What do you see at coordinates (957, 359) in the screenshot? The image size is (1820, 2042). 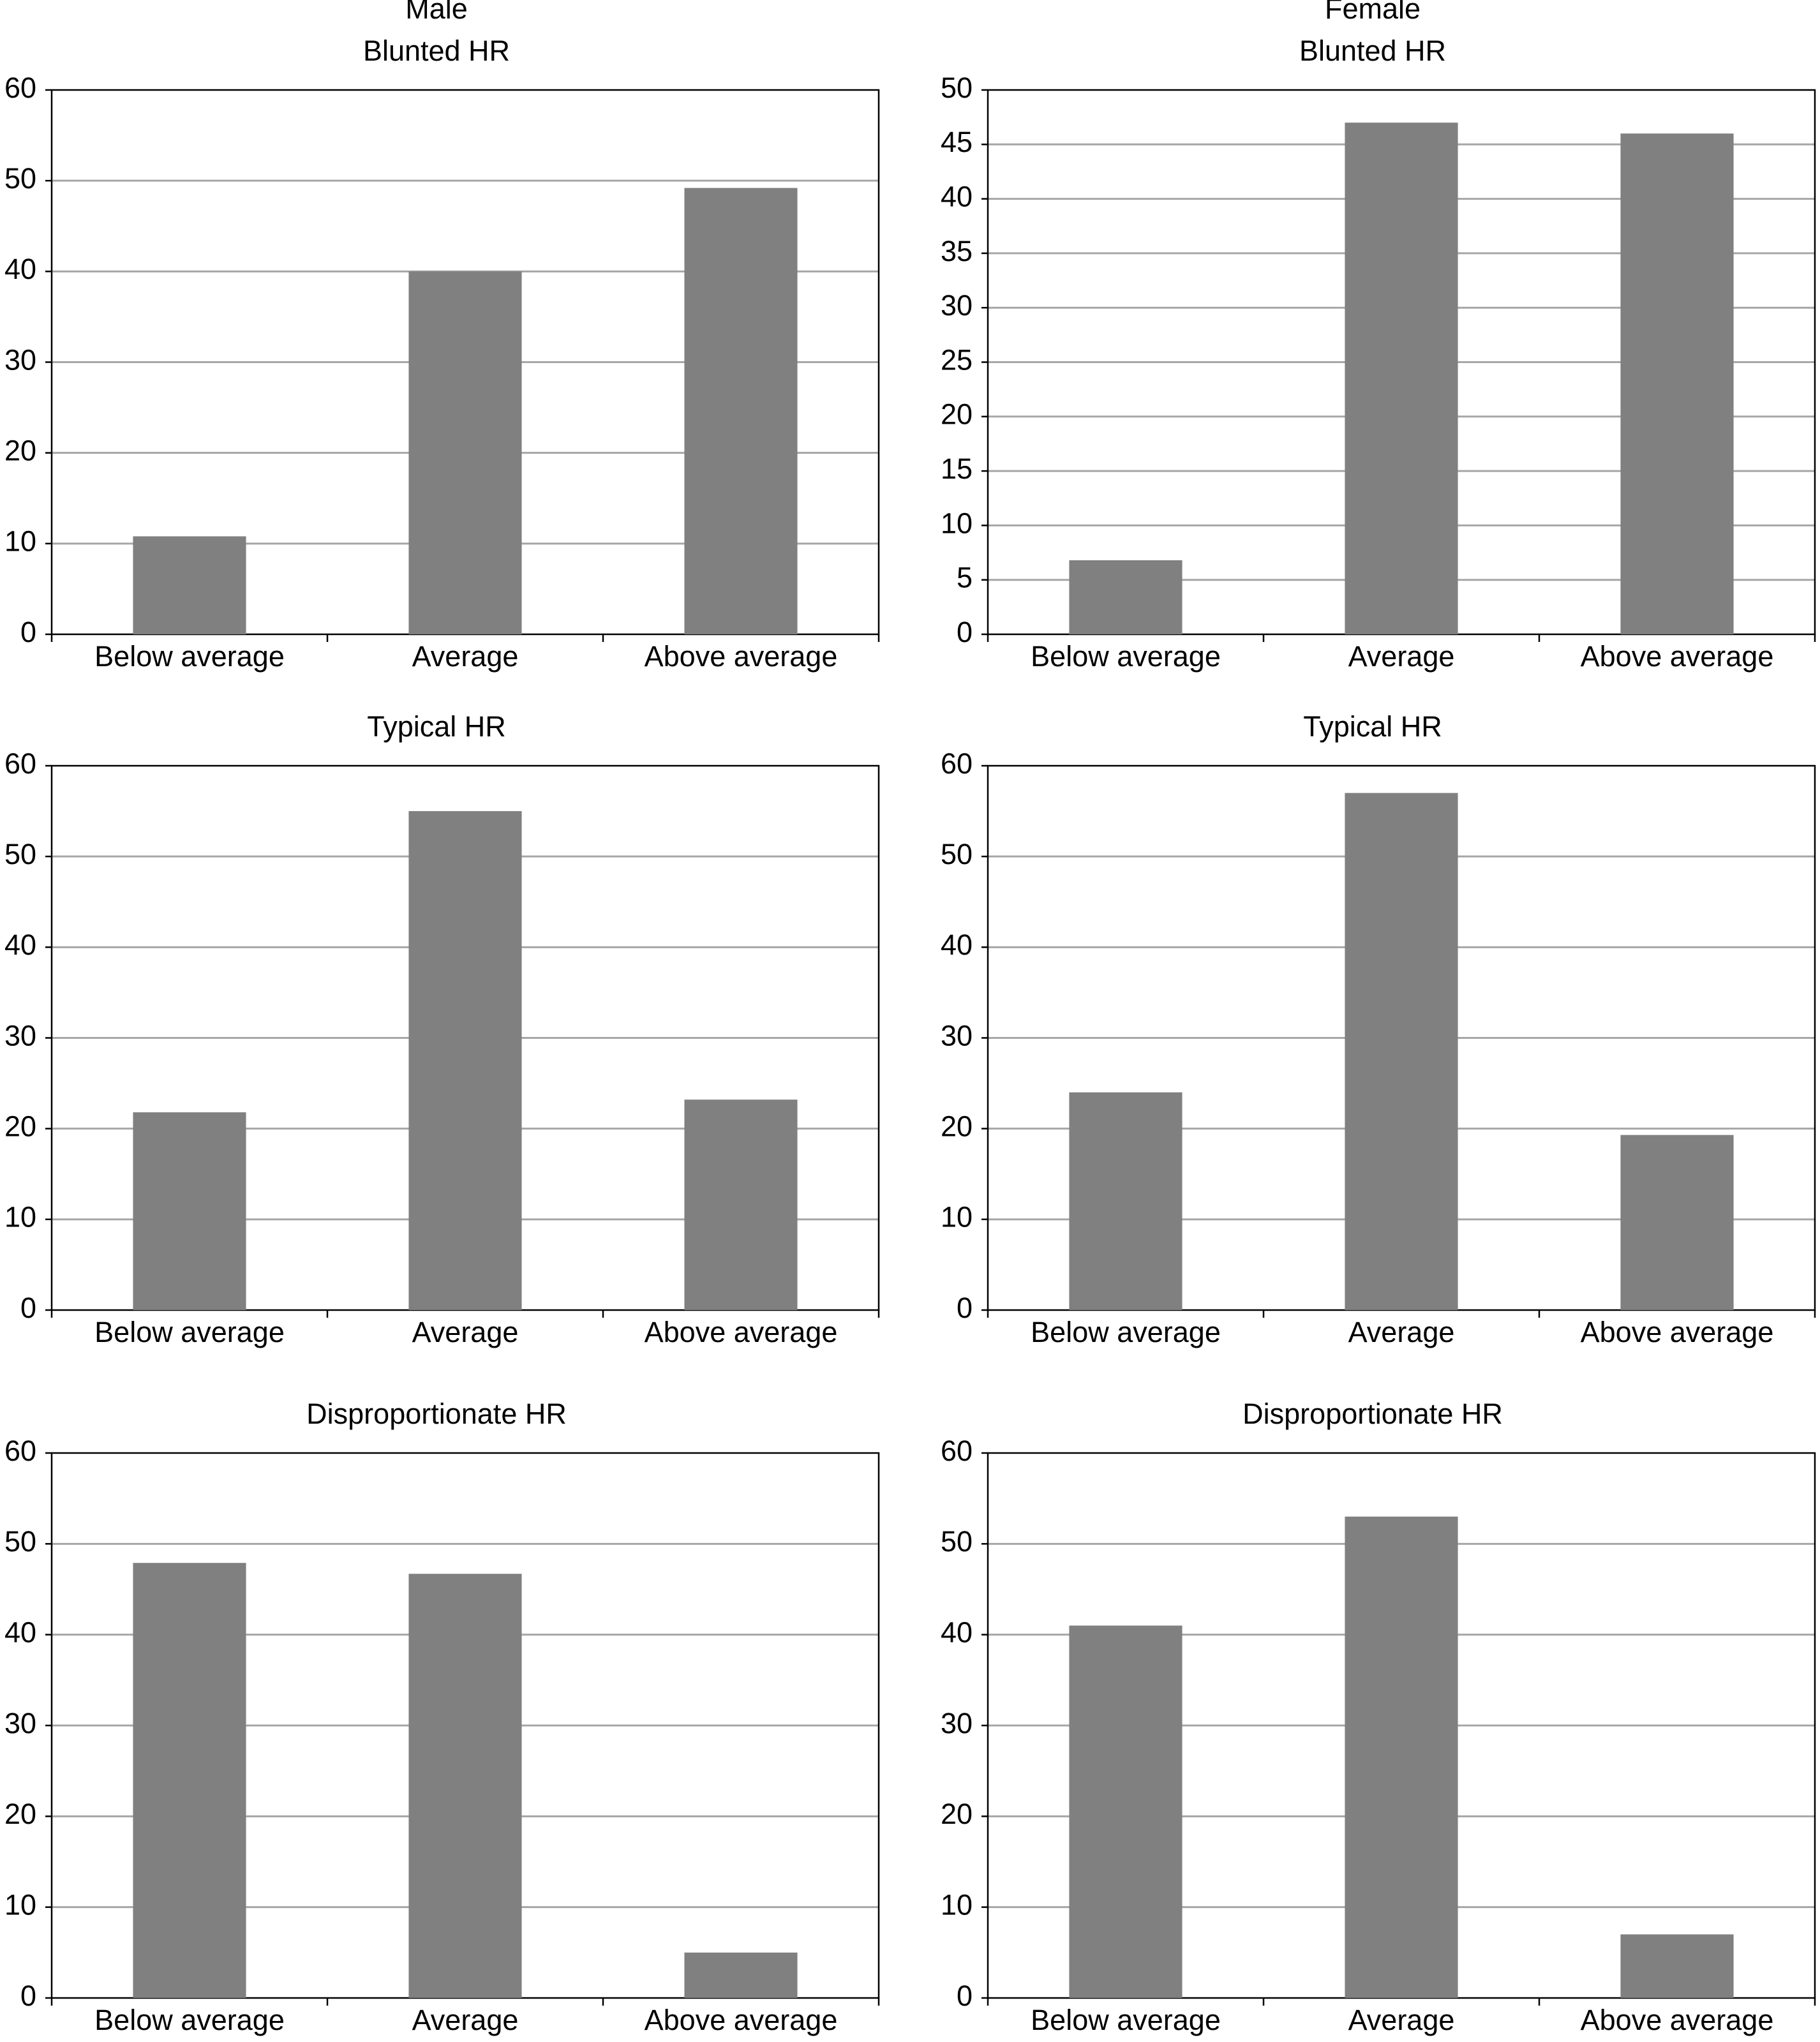 I see `y-tick-label: 25` at bounding box center [957, 359].